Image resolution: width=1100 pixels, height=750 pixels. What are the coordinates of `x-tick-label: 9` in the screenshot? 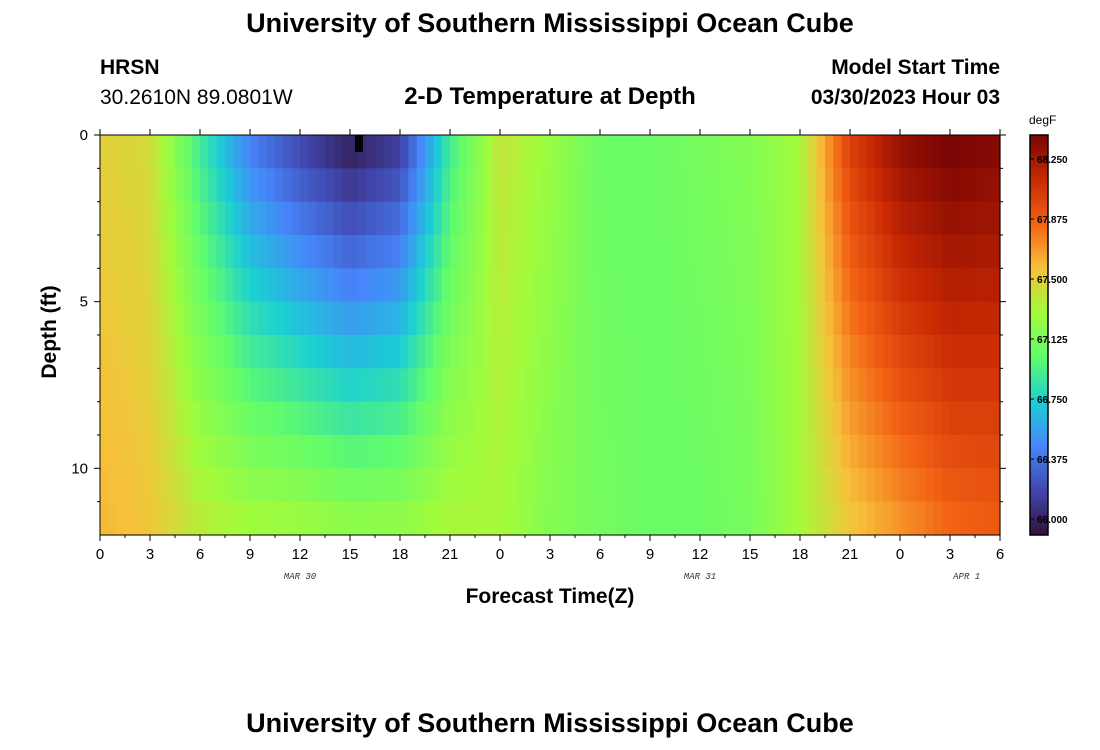 It's located at (650, 554).